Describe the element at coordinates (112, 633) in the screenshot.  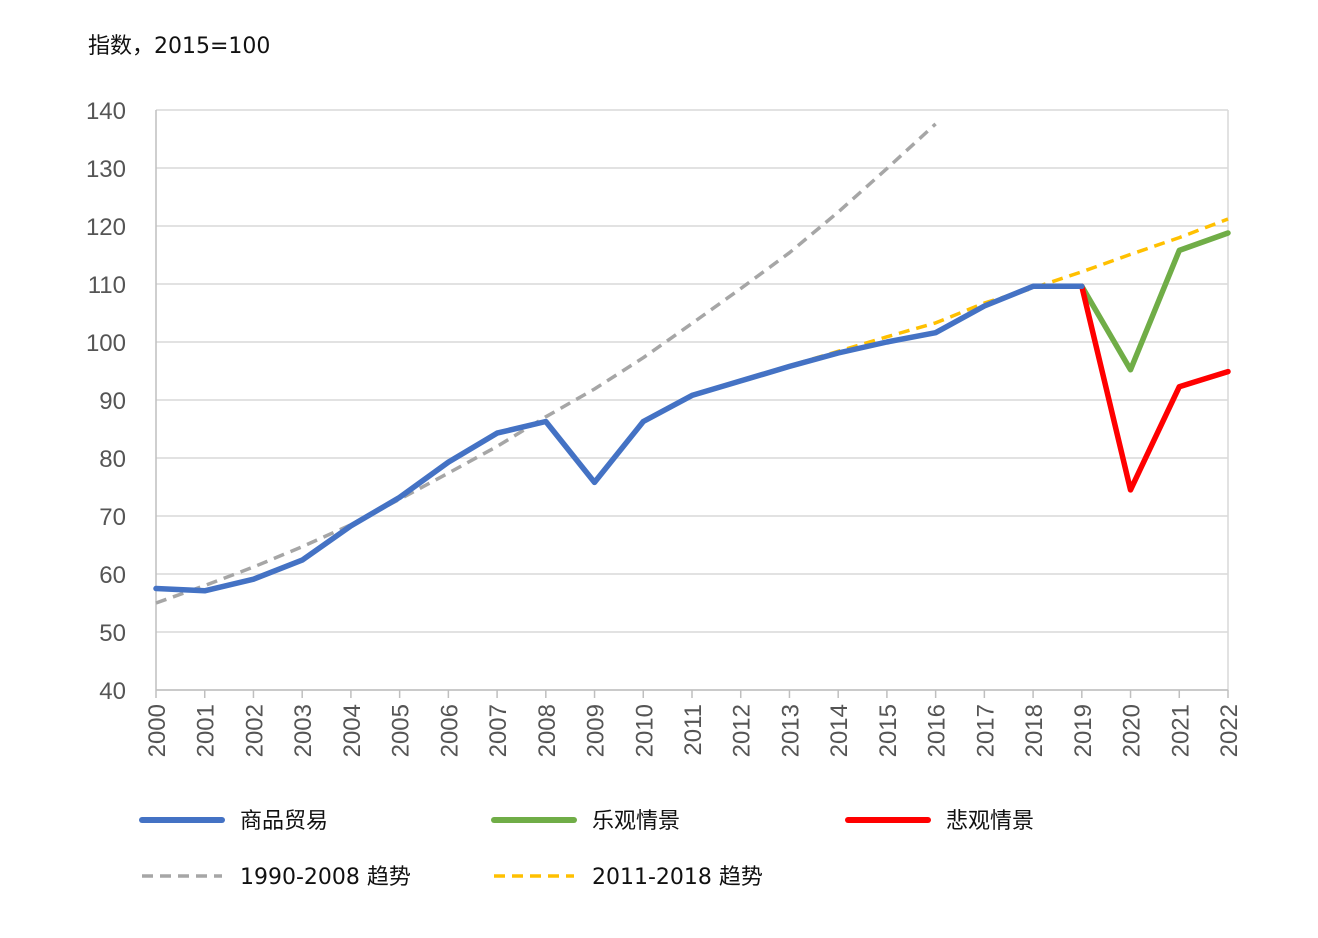
I see `y-tick-label-50: 50` at that location.